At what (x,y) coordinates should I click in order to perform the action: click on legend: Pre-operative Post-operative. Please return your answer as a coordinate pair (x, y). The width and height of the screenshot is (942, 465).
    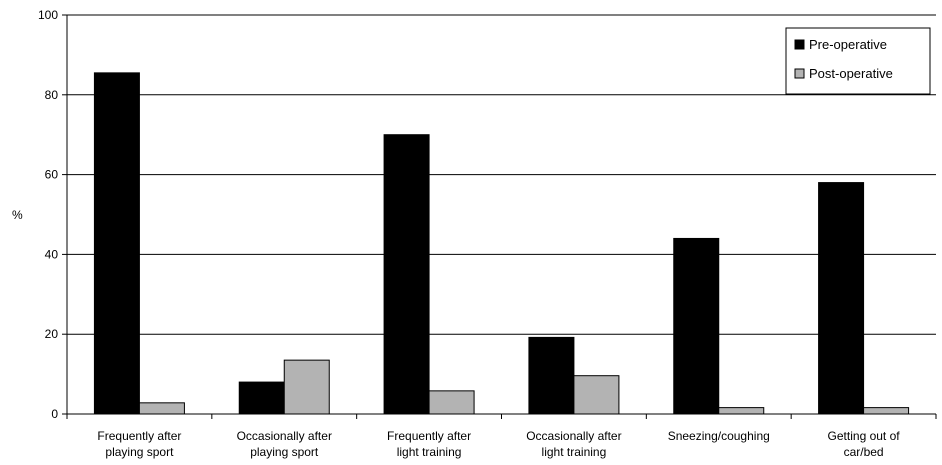
    Looking at the image, I should click on (858, 61).